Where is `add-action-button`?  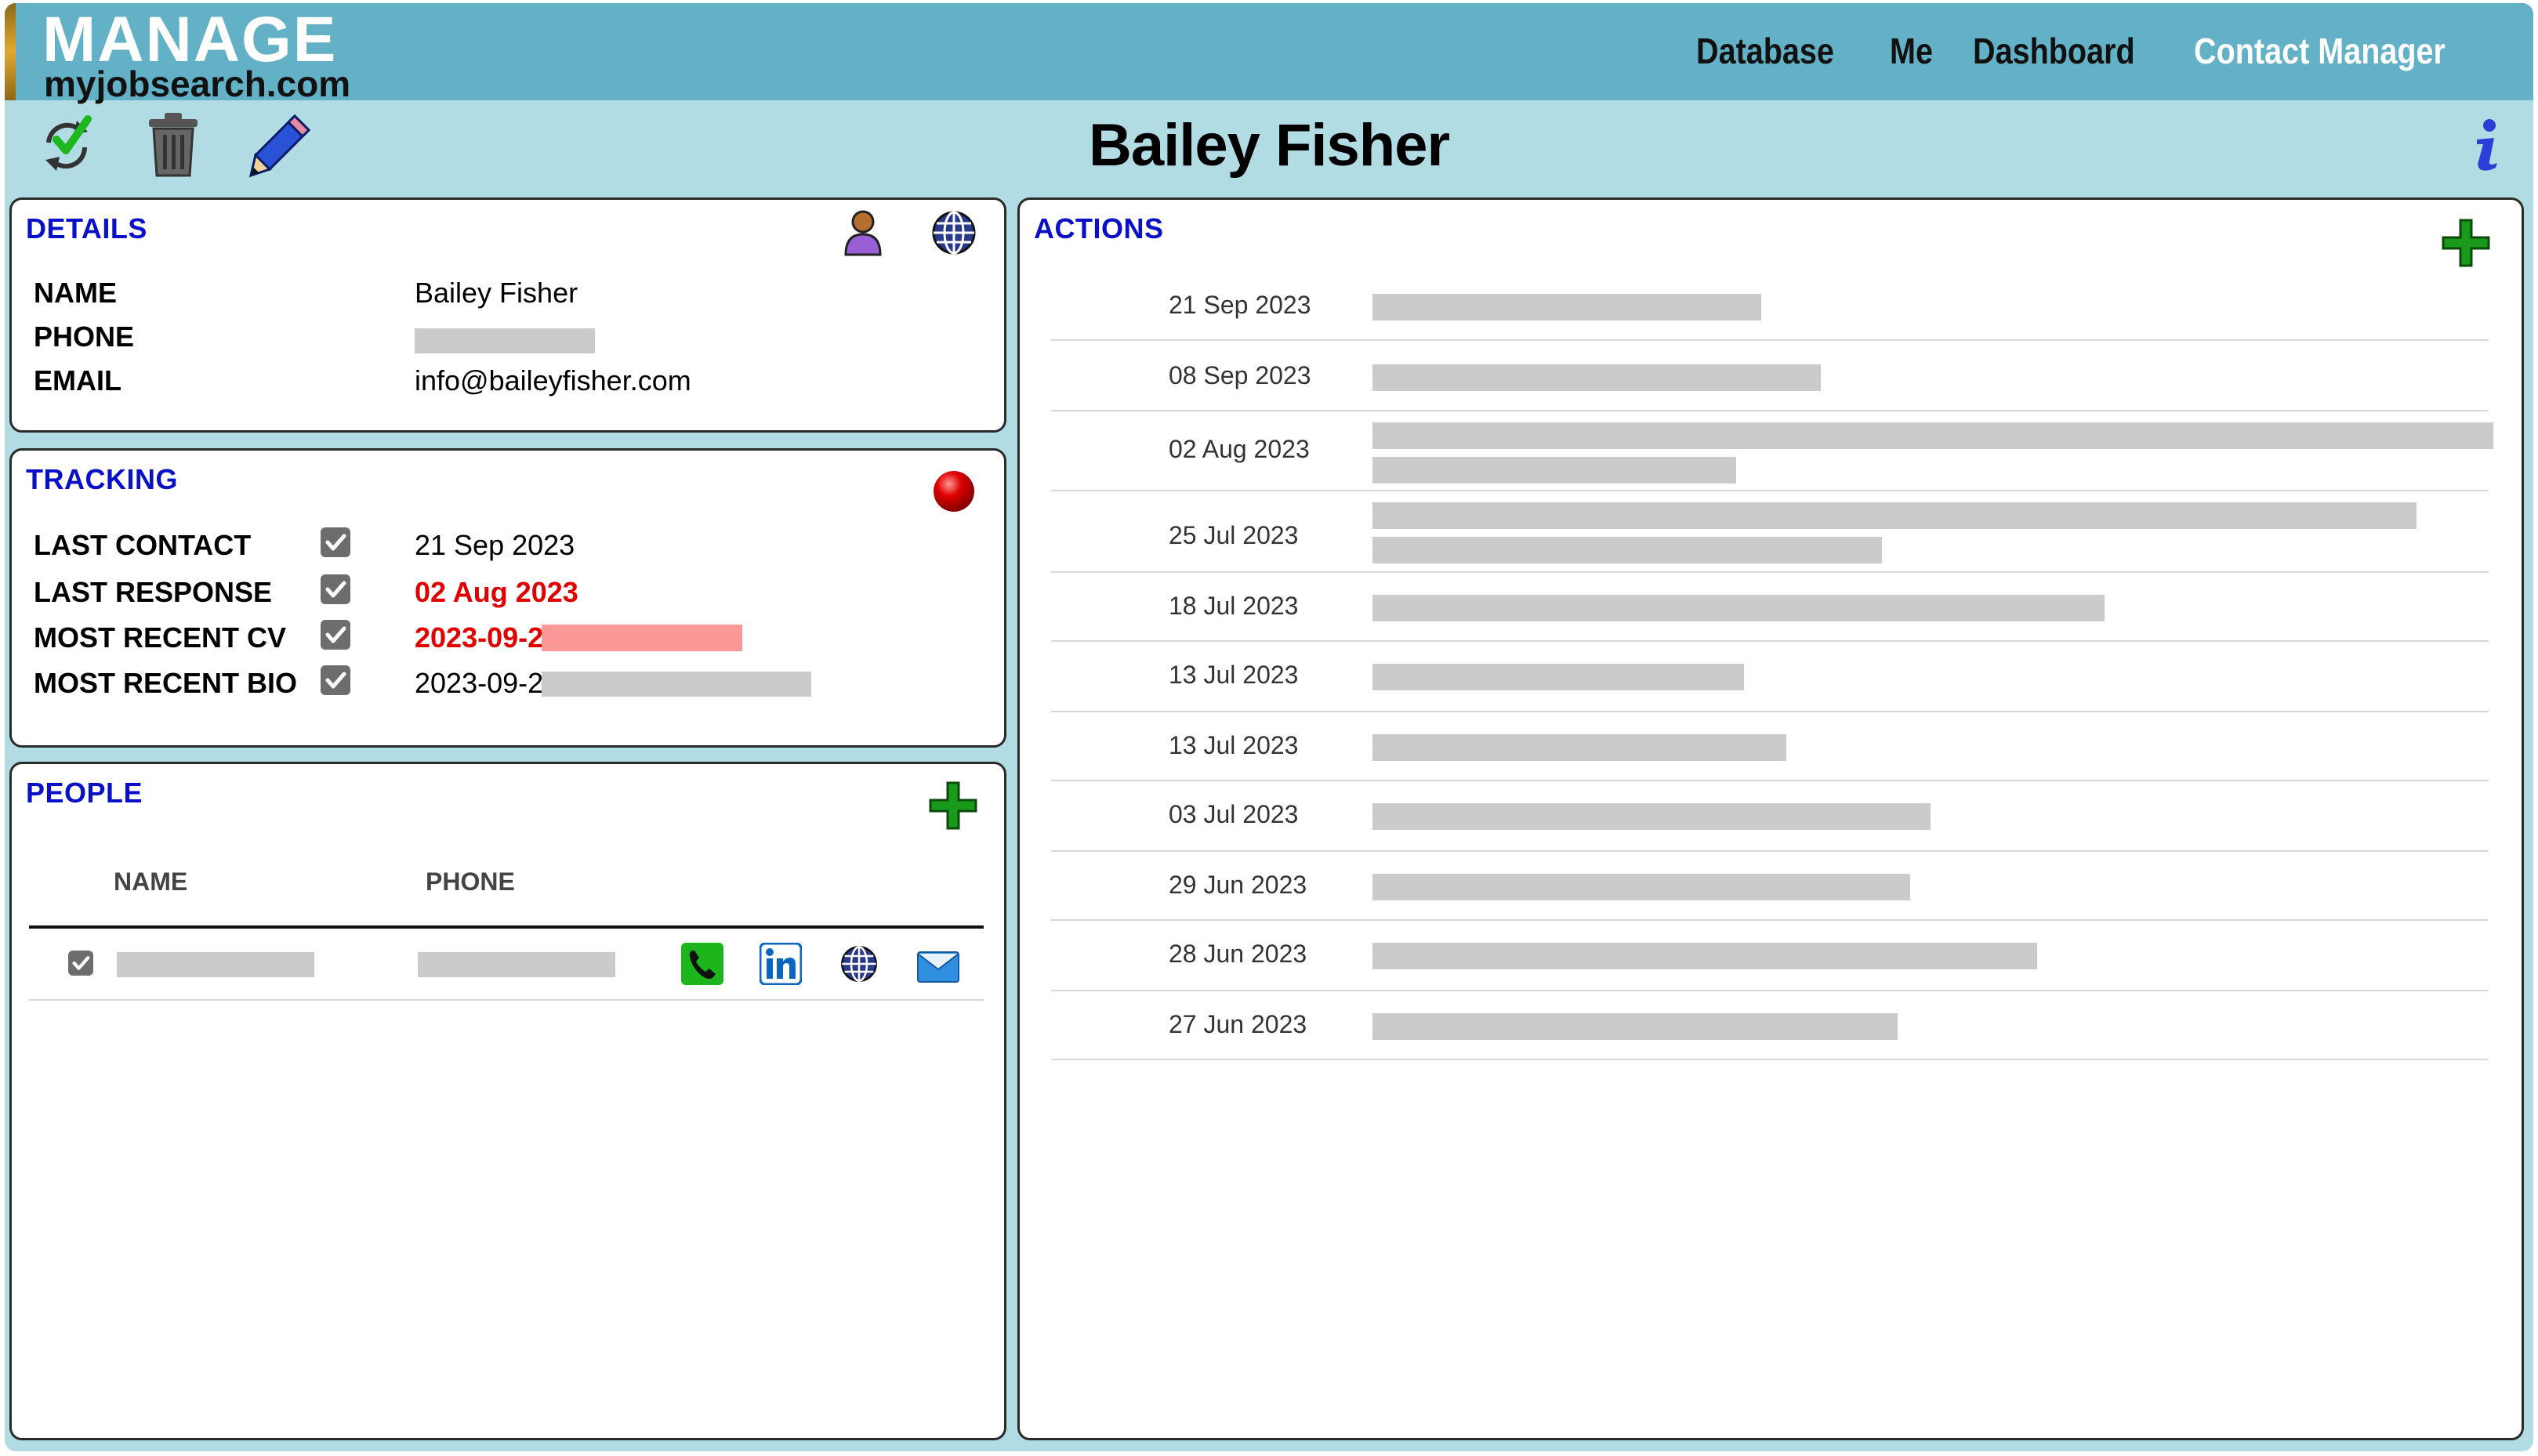
add-action-button is located at coordinates (2466, 243).